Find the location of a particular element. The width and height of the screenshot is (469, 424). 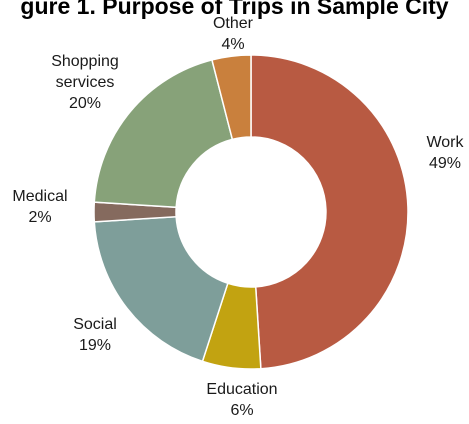

slice-label-shopping-services-value: 20% is located at coordinates (85, 103).